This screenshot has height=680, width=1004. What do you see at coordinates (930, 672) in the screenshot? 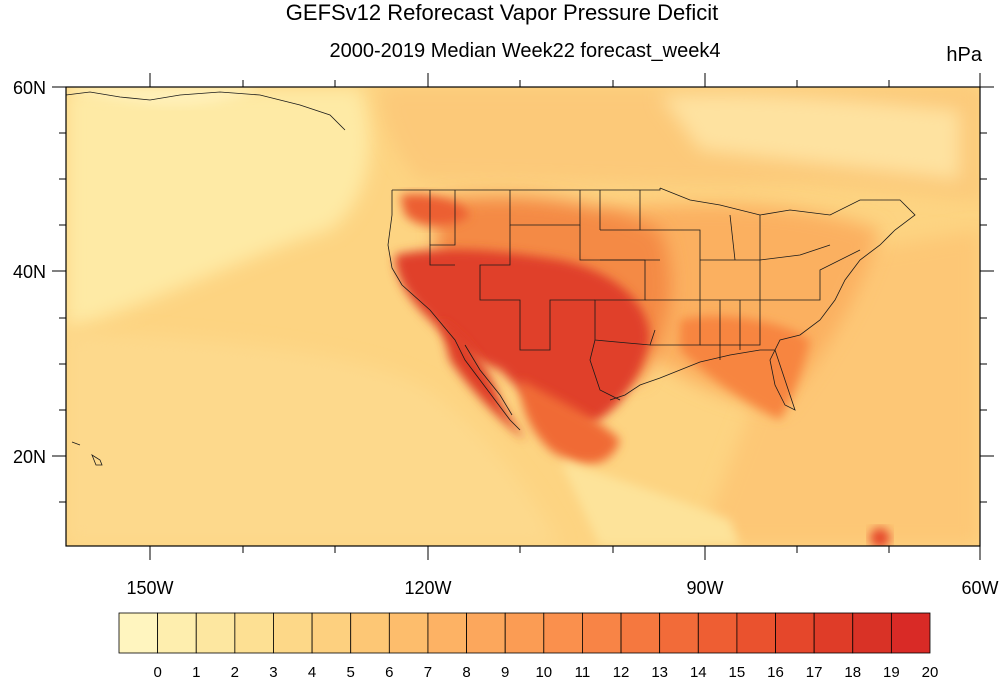
I see `colorbar-label: 20` at bounding box center [930, 672].